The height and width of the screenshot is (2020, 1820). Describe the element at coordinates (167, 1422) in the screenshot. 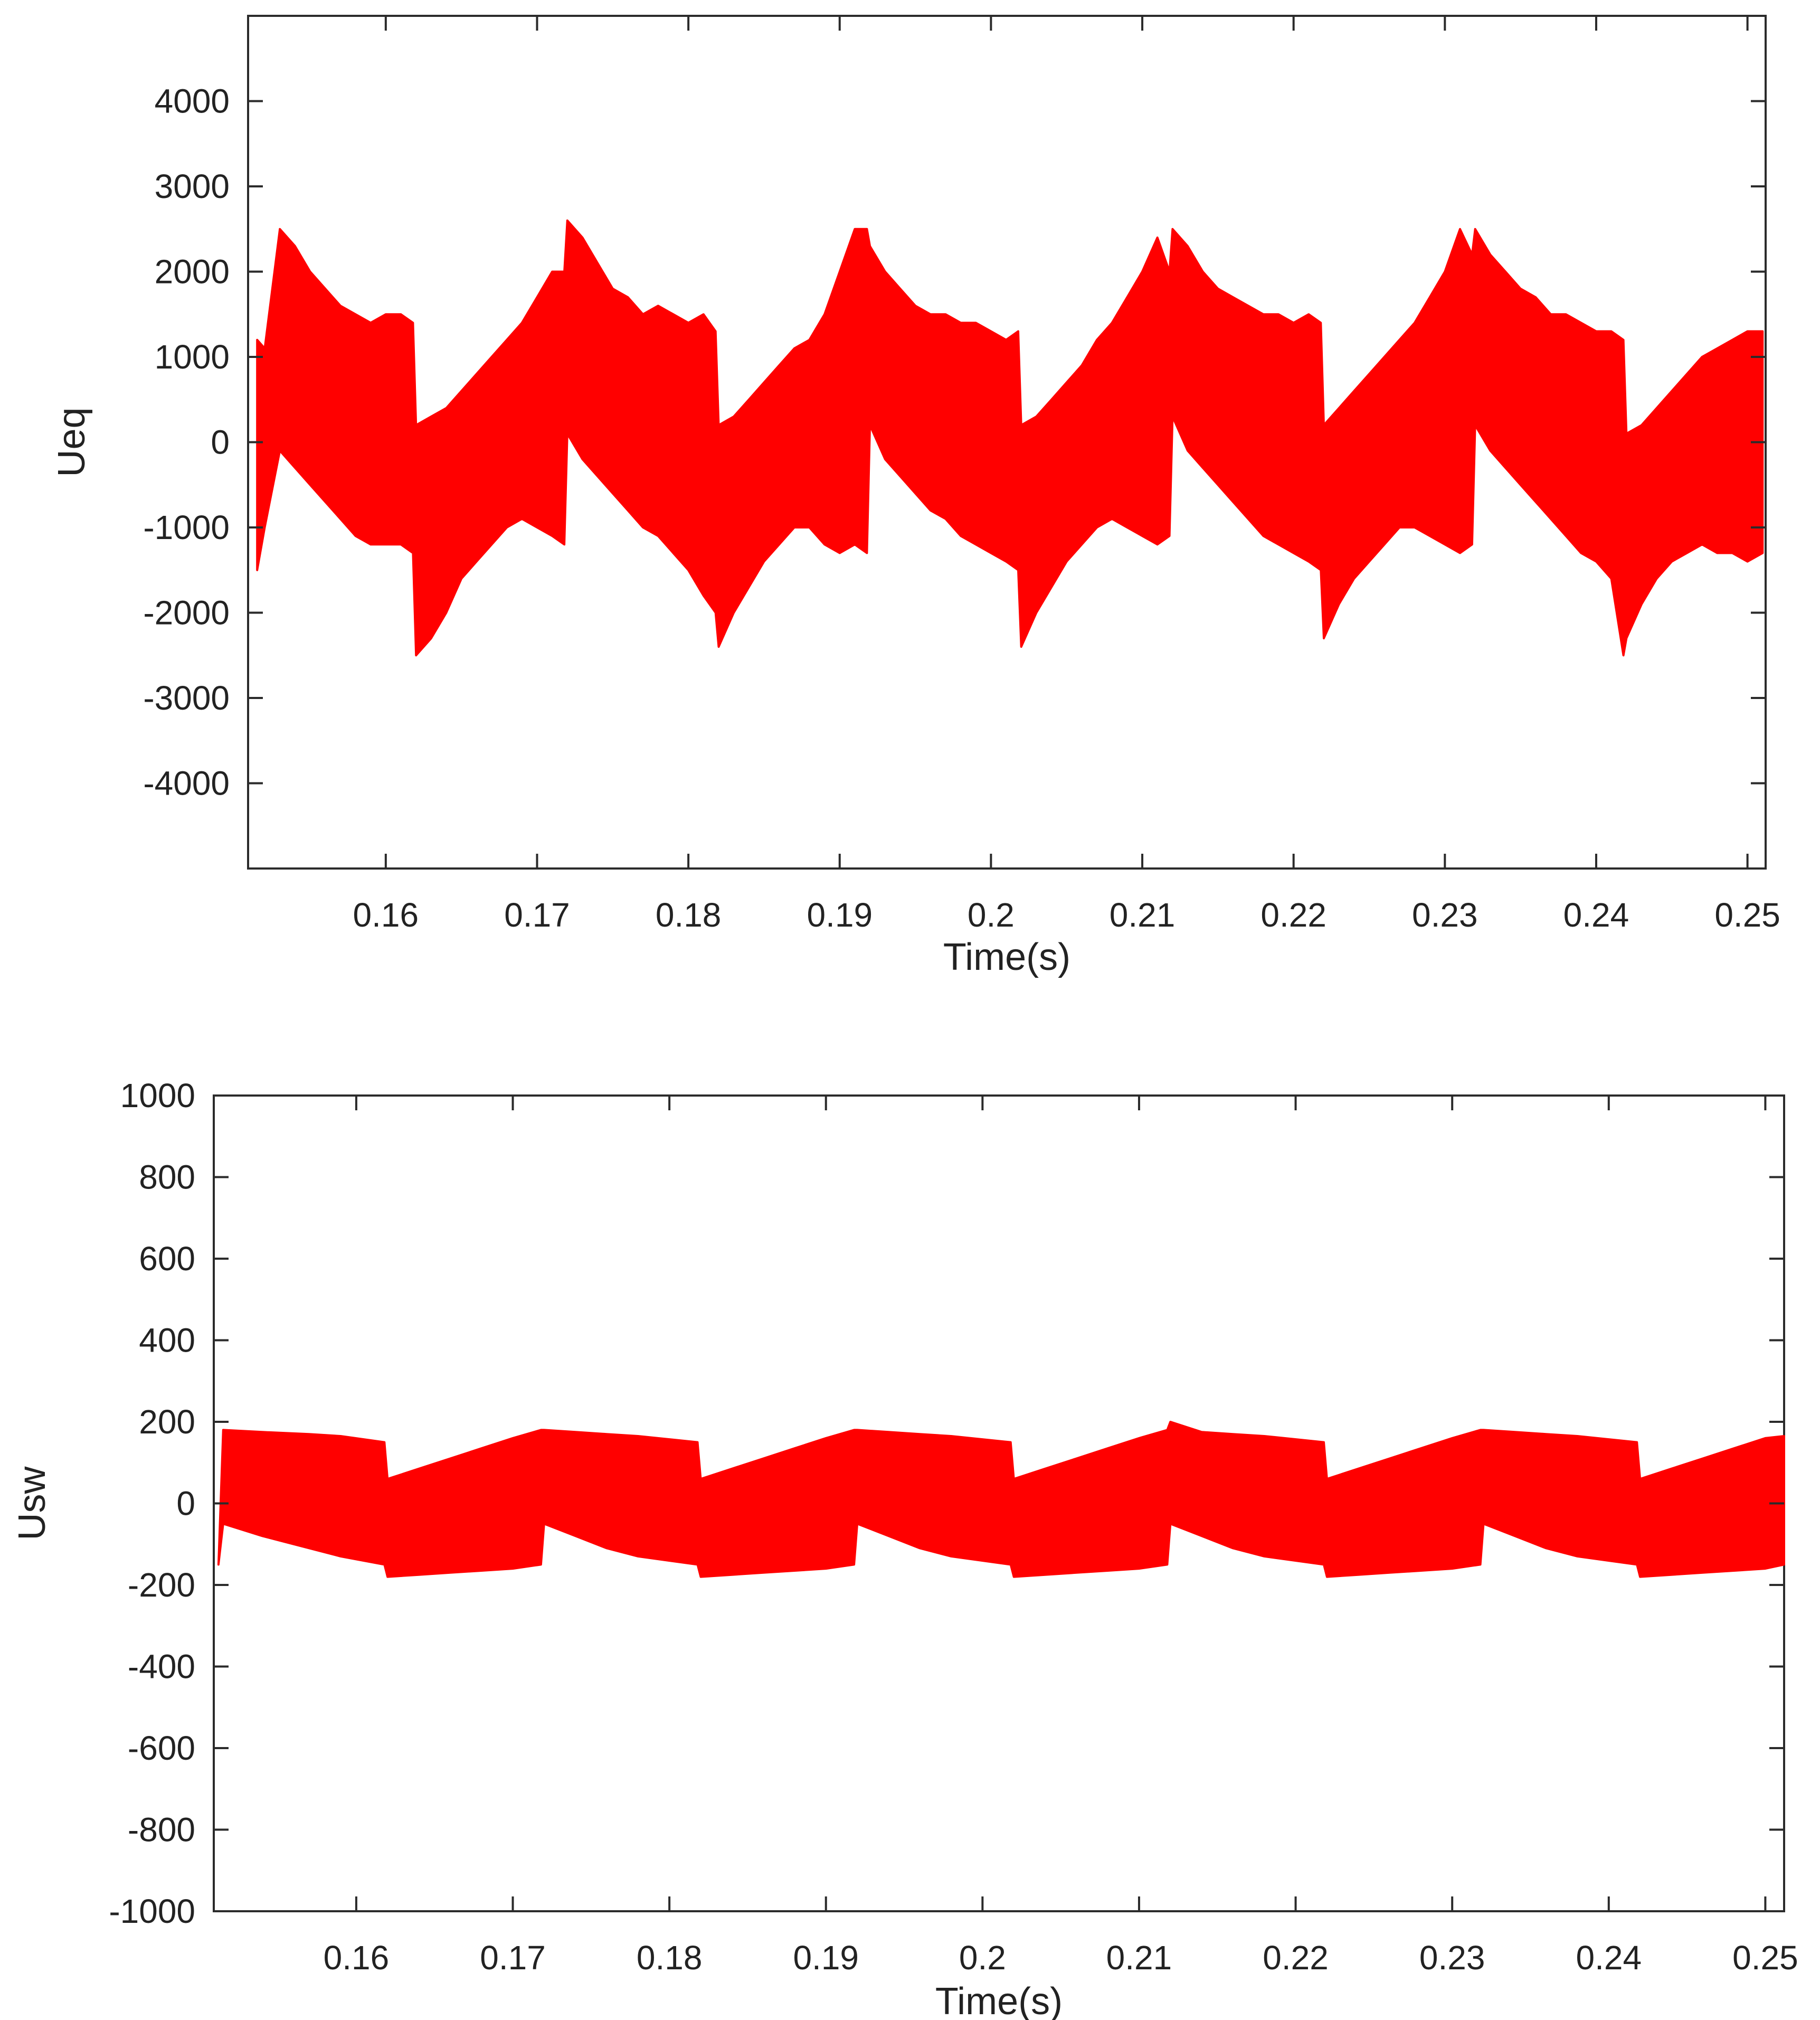

I see `y-tick-label-usw: 200` at that location.